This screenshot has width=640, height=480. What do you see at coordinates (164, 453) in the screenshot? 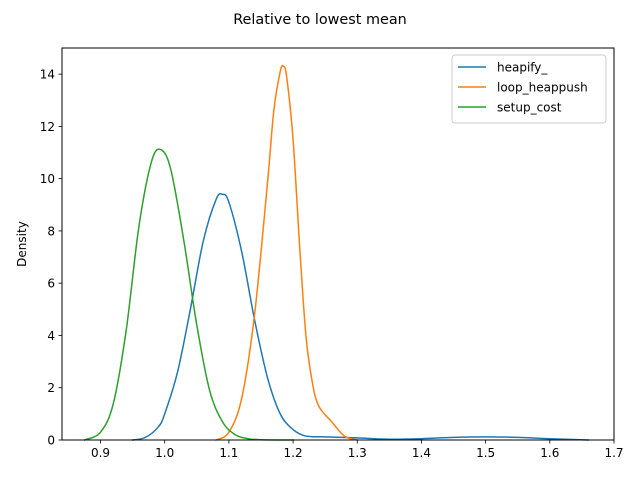
I see `x-tick-label: 1.0` at bounding box center [164, 453].